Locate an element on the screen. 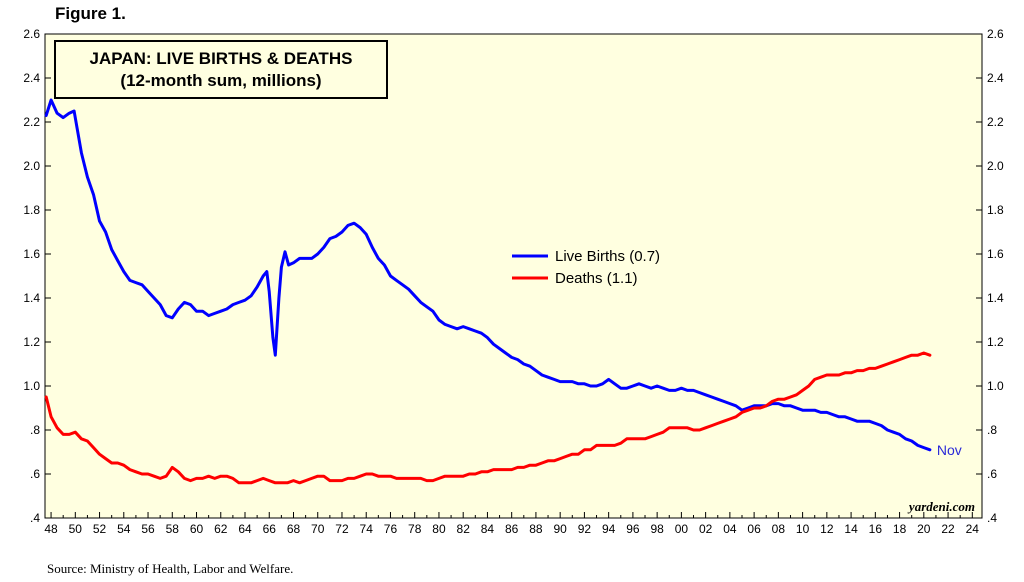  x-tick-label: 78 is located at coordinates (415, 529).